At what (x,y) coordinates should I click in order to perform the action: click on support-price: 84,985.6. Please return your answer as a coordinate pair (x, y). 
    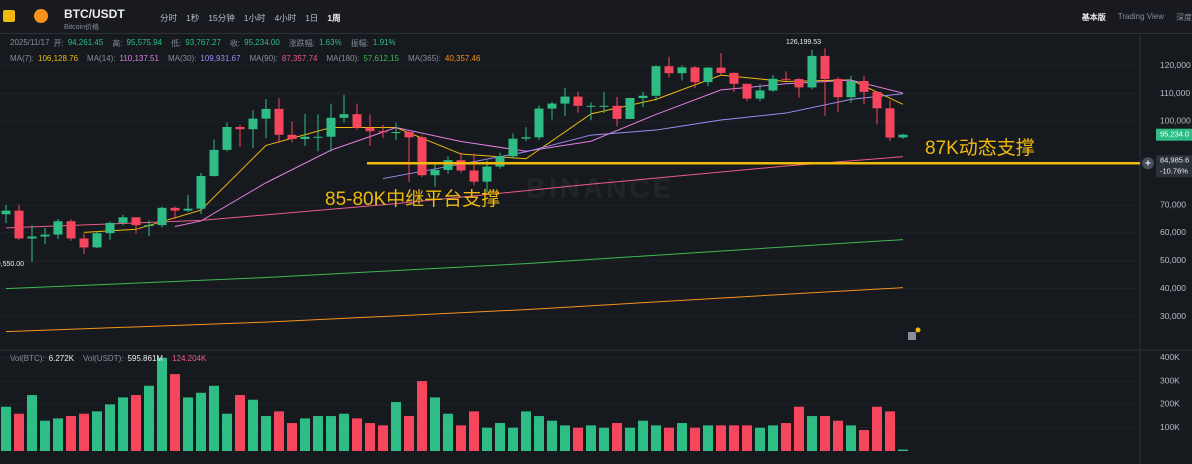
    Looking at the image, I should click on (1174, 159).